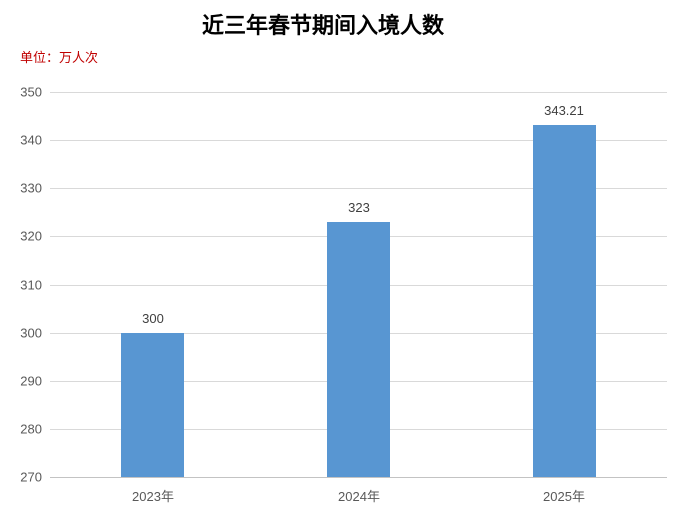 The width and height of the screenshot is (688, 515). I want to click on y-tick-label: 300, so click(31, 333).